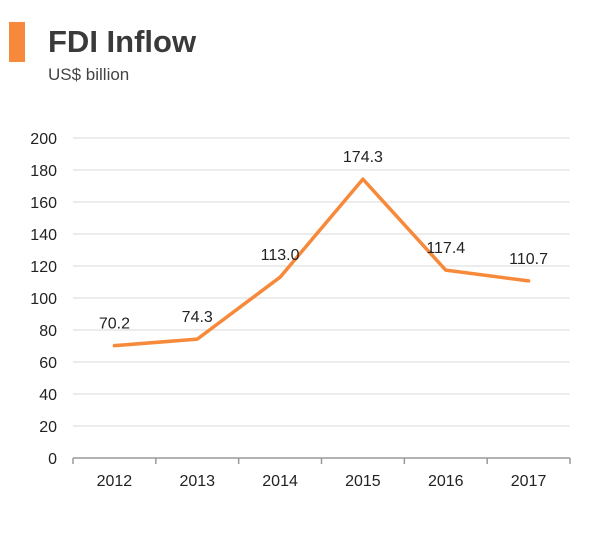  Describe the element at coordinates (197, 317) in the screenshot. I see `data-label: 74.3` at that location.